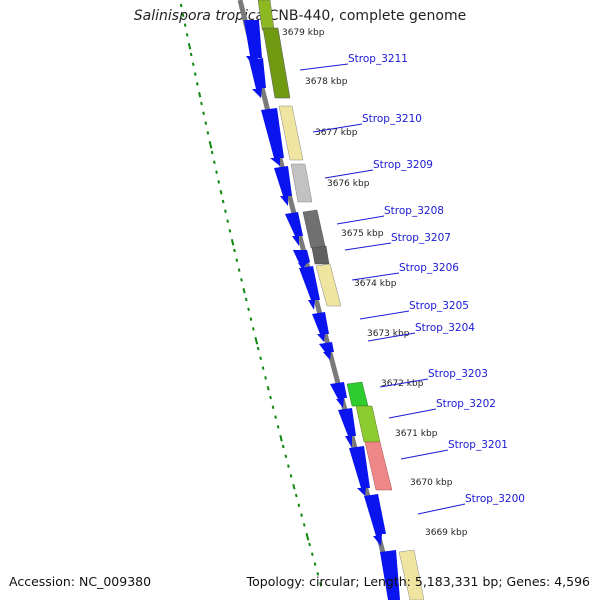 The image size is (600, 600). I want to click on kbp-label: 3676 kbp, so click(348, 184).